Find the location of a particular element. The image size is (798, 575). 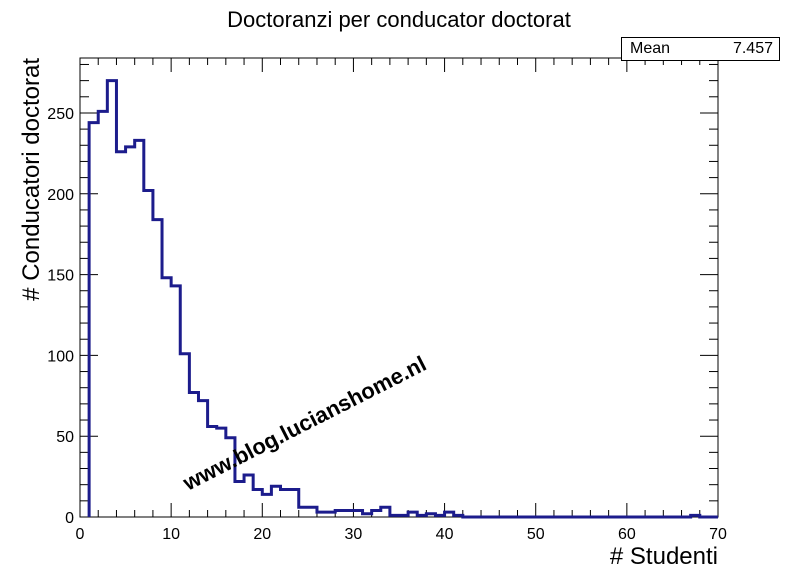

y-tick-label: 200 is located at coordinates (60, 195).